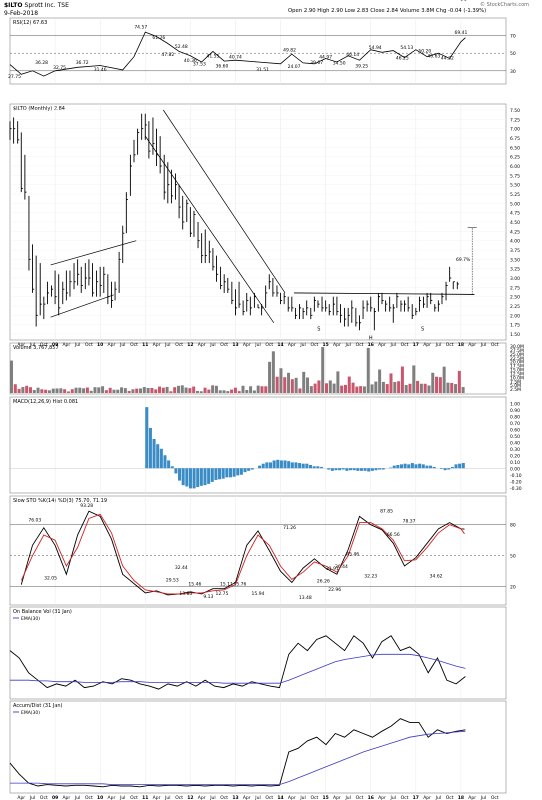  Describe the element at coordinates (515, 430) in the screenshot. I see `macd-axis-label: 0.60` at that location.